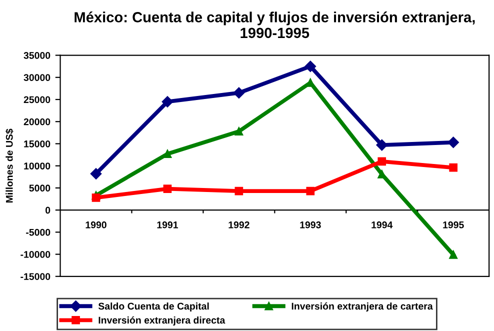 The height and width of the screenshot is (331, 494). Describe the element at coordinates (167, 224) in the screenshot. I see `x-tick-label: 1991` at that location.